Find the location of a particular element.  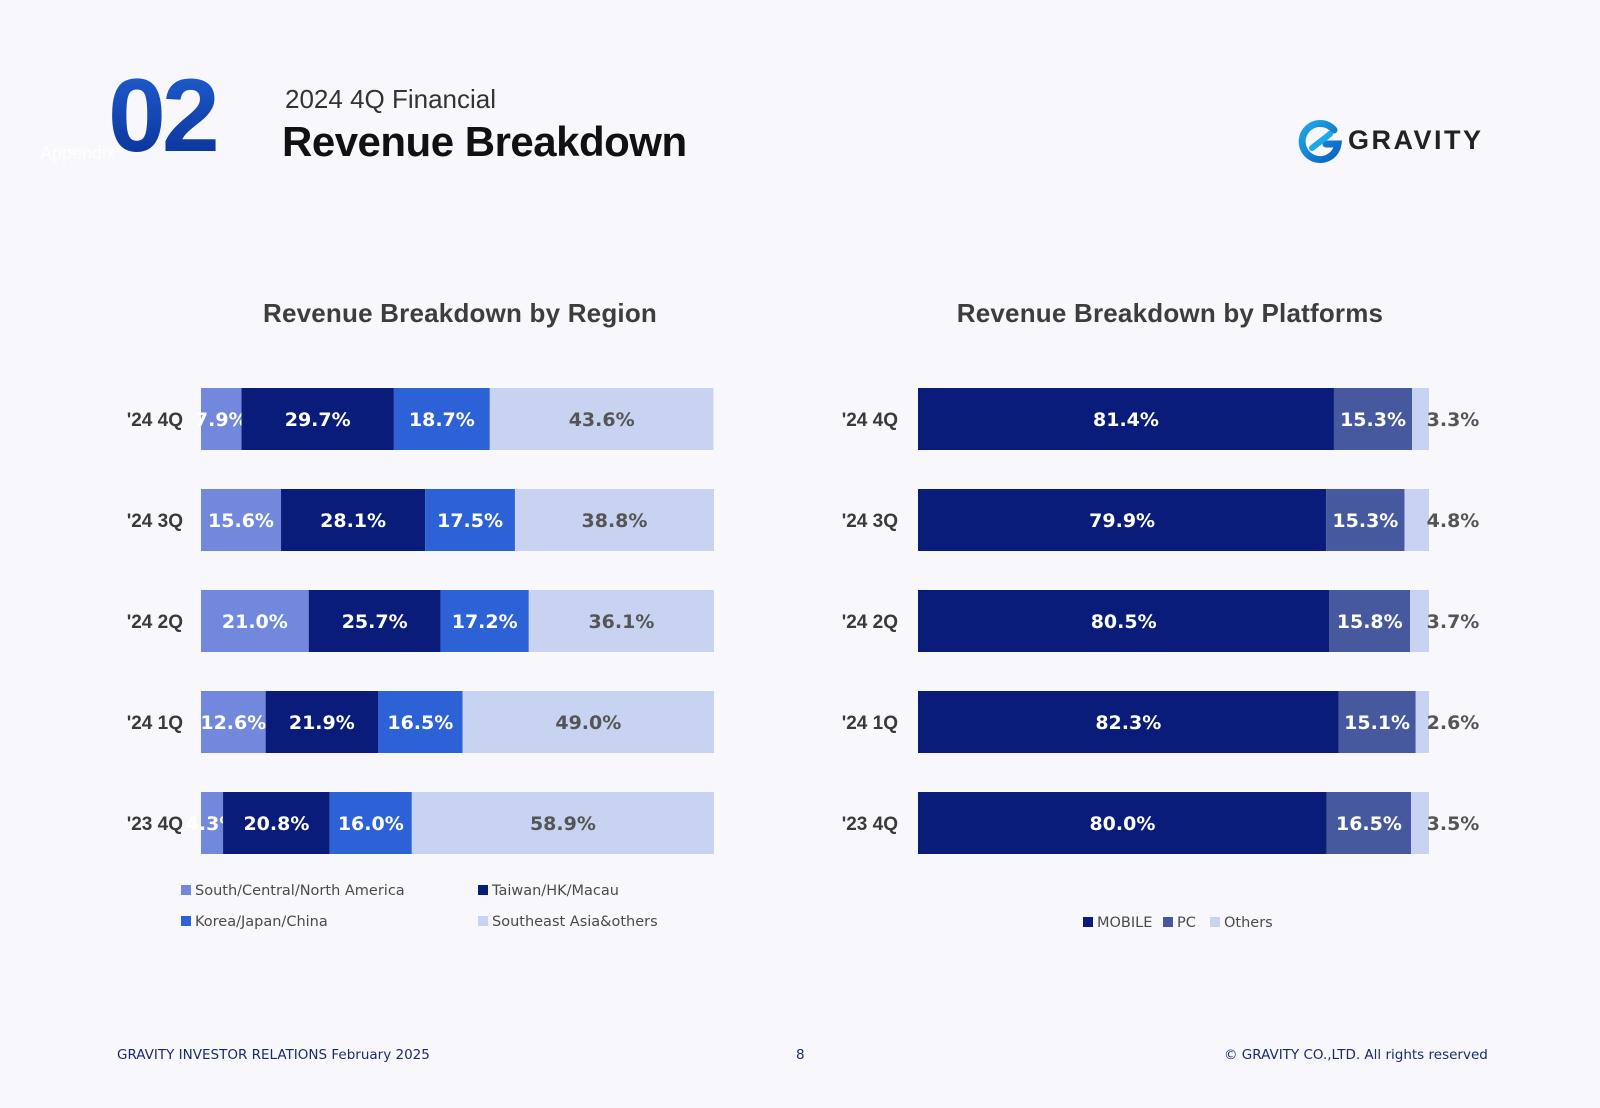

region-category-label: '23 4Q is located at coordinates (155, 824).